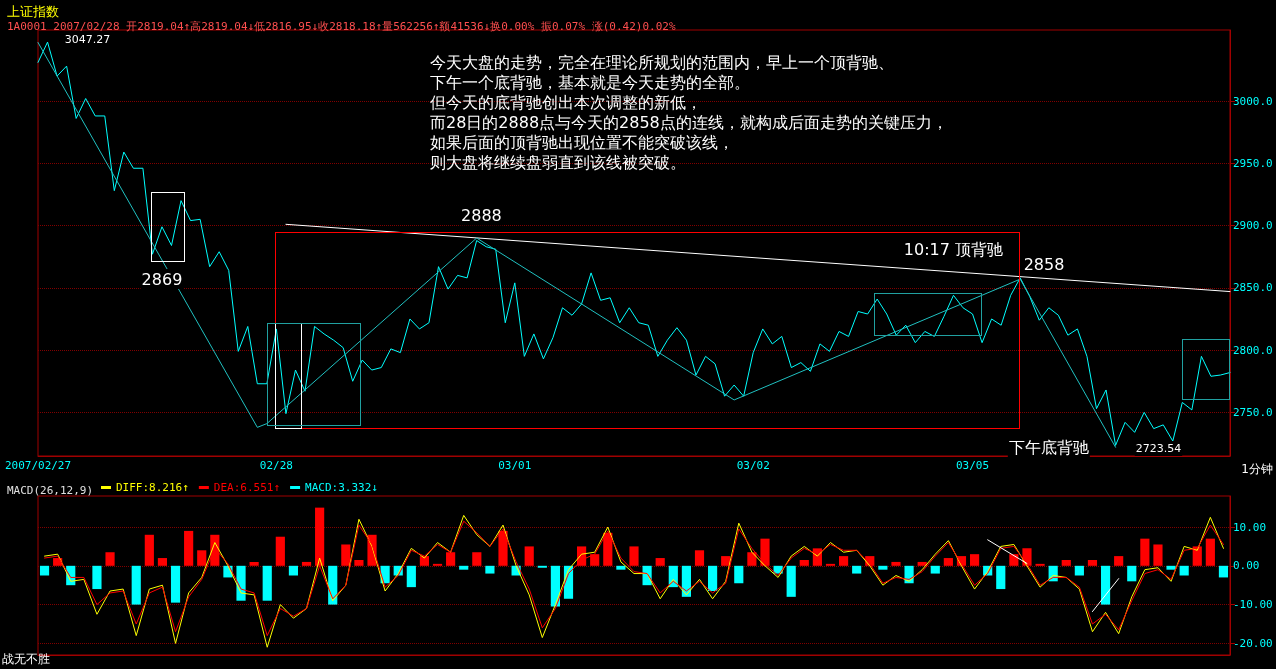  I want to click on y-tick-label: 2950.0, so click(1253, 163).